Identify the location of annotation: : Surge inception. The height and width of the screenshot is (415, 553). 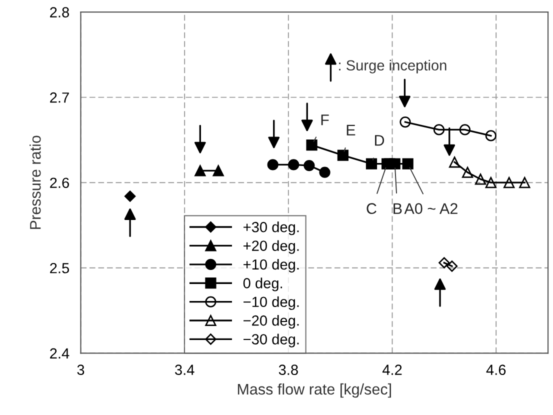
(392, 67).